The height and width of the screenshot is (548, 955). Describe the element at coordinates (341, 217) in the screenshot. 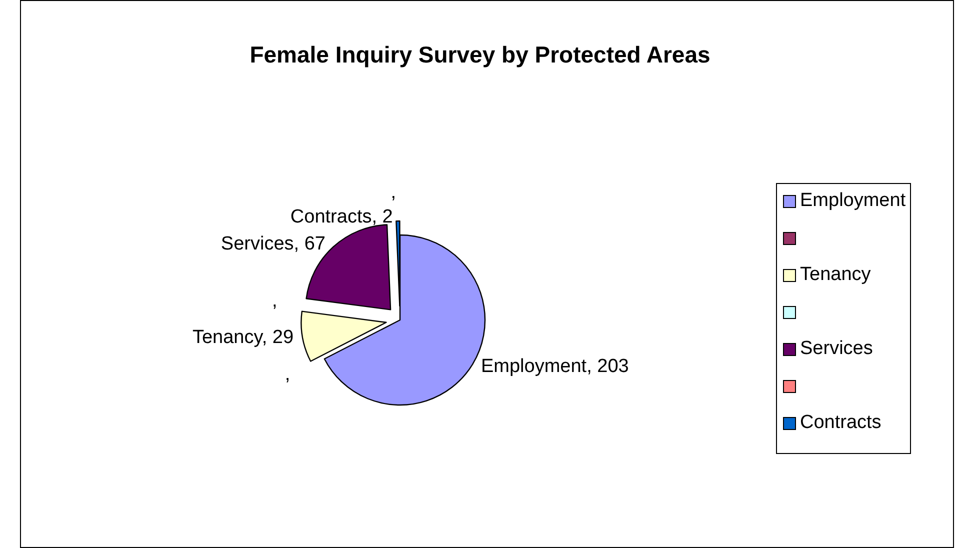

I see `data-label: Contracts, 2` at that location.